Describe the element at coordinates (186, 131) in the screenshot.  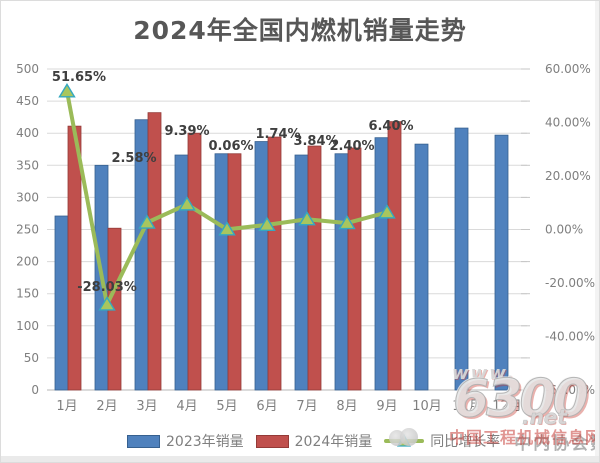
I see `growth-data-label: 9.39%` at that location.